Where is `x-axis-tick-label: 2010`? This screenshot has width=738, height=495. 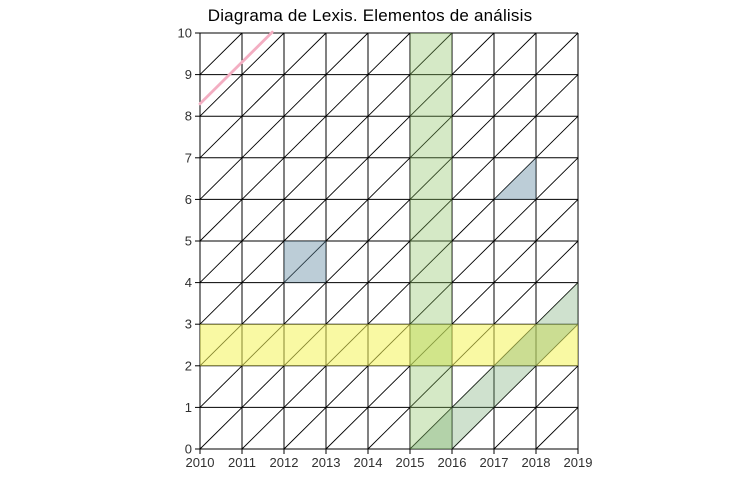
x-axis-tick-label: 2010 is located at coordinates (200, 462).